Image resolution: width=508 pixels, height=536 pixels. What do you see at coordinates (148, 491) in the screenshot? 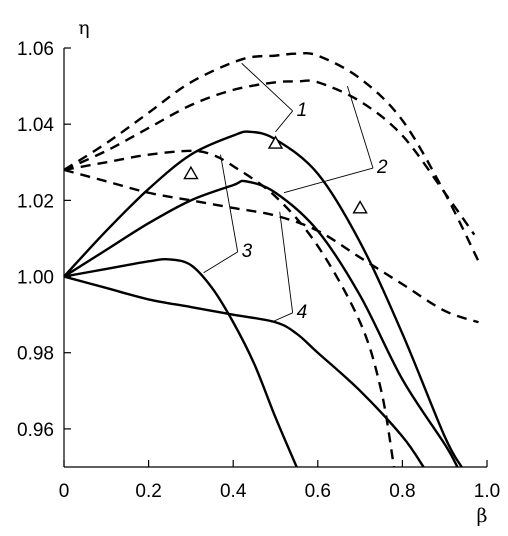
I see `x-tick-label: 0.2` at bounding box center [148, 491].